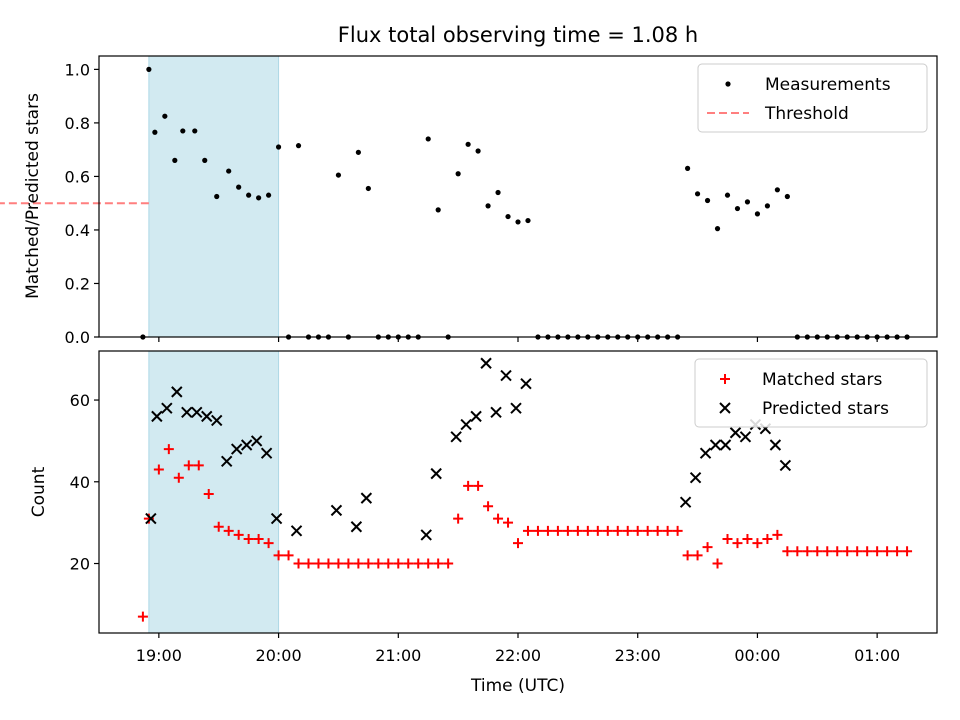 The image size is (960, 720). I want to click on y-tick-label-2: 60, so click(80, 400).